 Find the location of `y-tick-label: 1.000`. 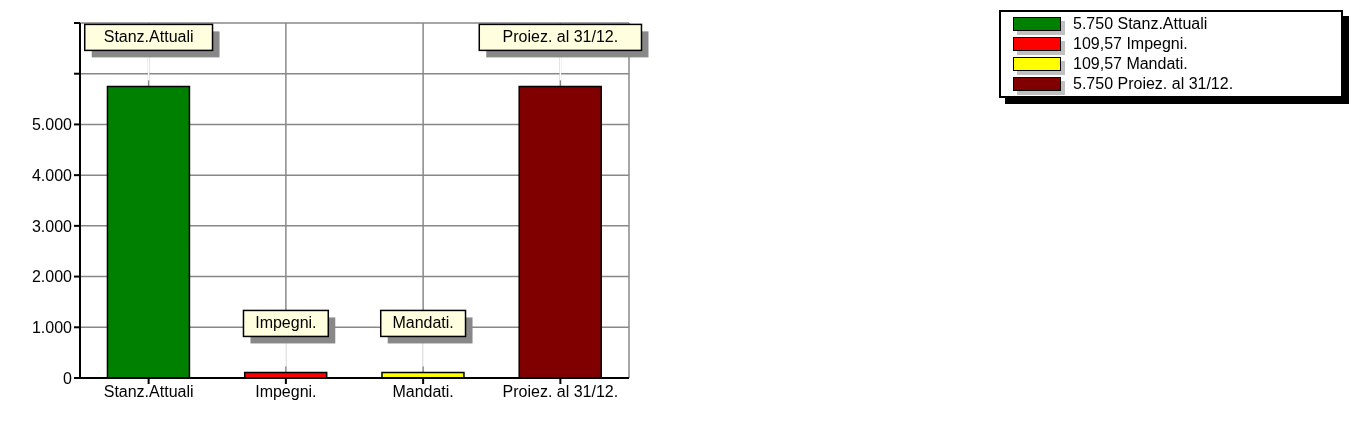

y-tick-label: 1.000 is located at coordinates (52, 327).